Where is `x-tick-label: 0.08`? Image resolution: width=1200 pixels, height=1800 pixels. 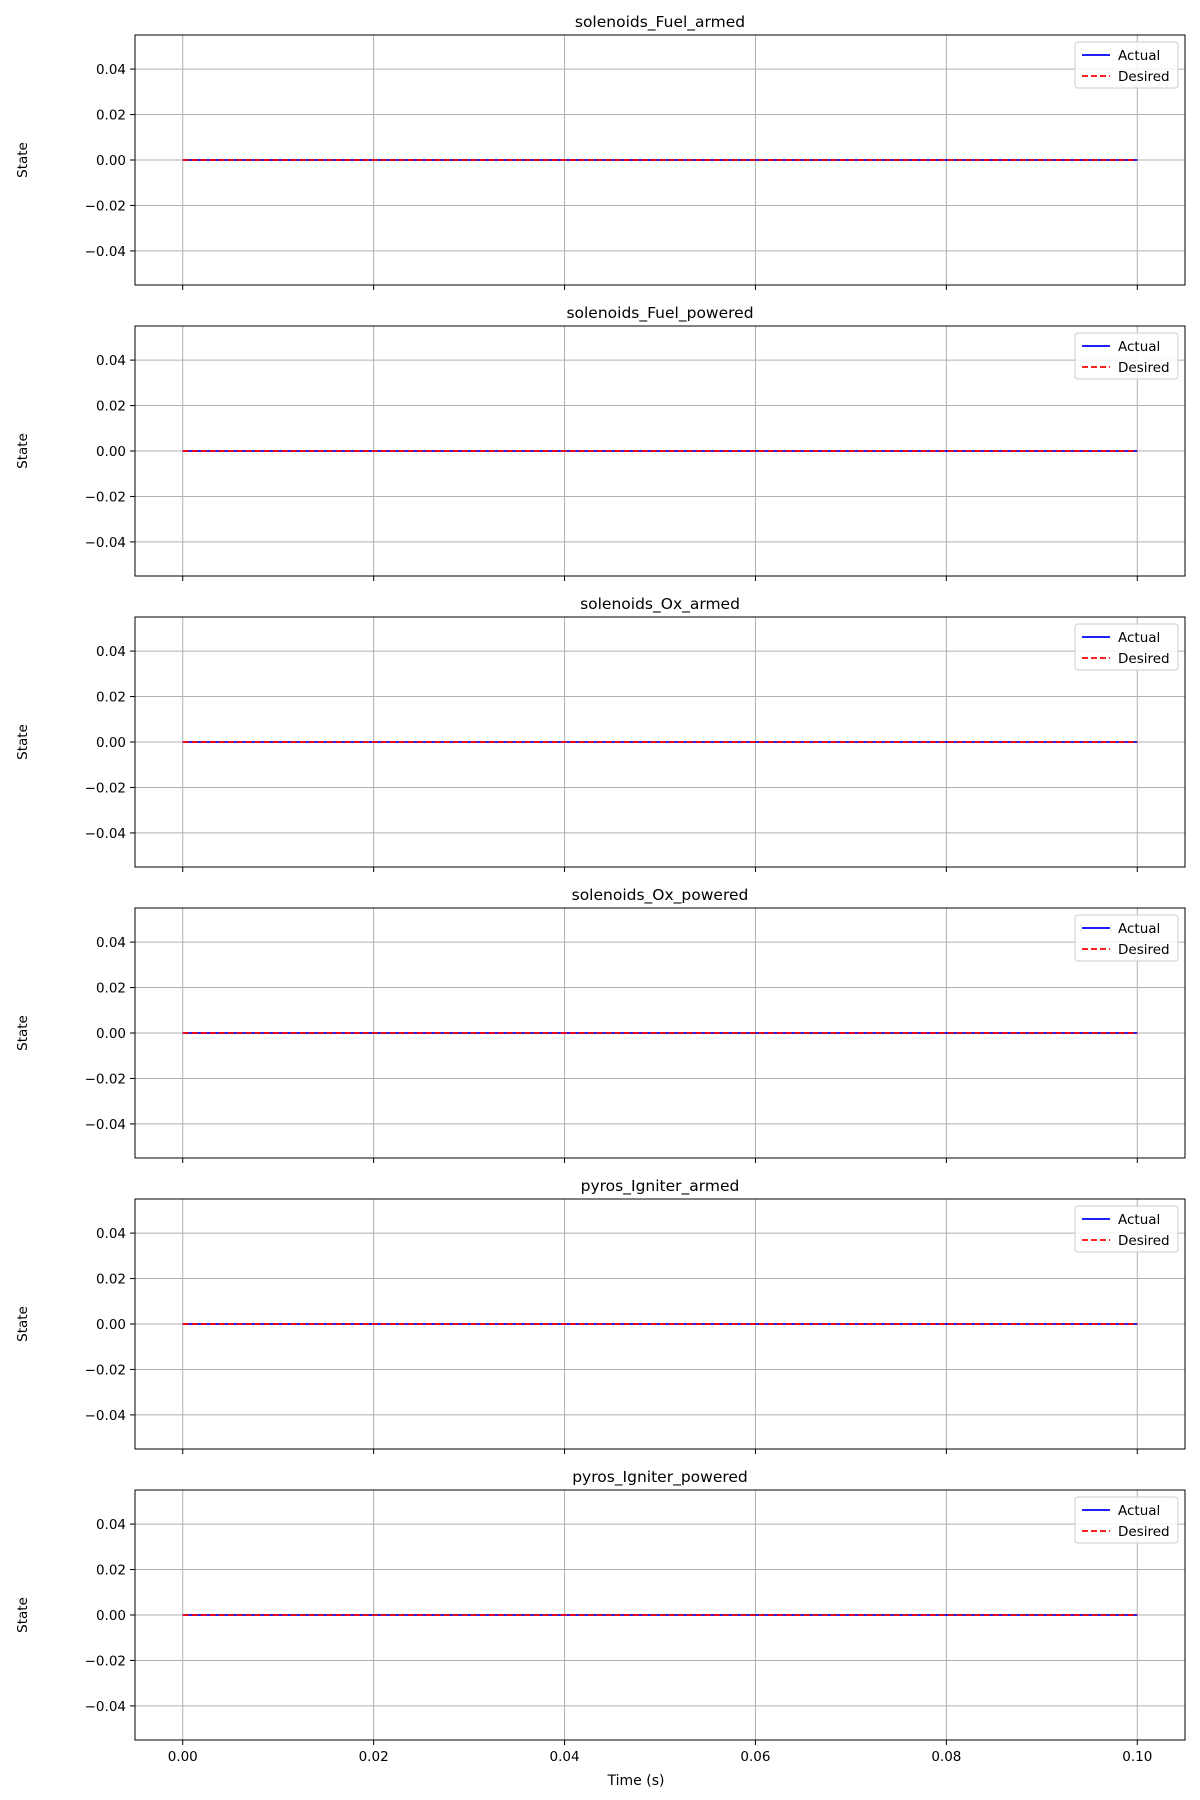 x-tick-label: 0.08 is located at coordinates (946, 1757).